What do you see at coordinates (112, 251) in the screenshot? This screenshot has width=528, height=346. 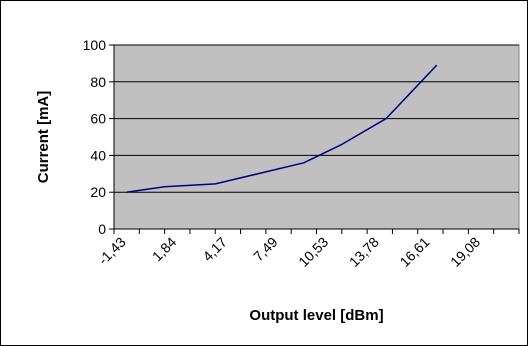 I see `x-tick-label: -1,43` at bounding box center [112, 251].